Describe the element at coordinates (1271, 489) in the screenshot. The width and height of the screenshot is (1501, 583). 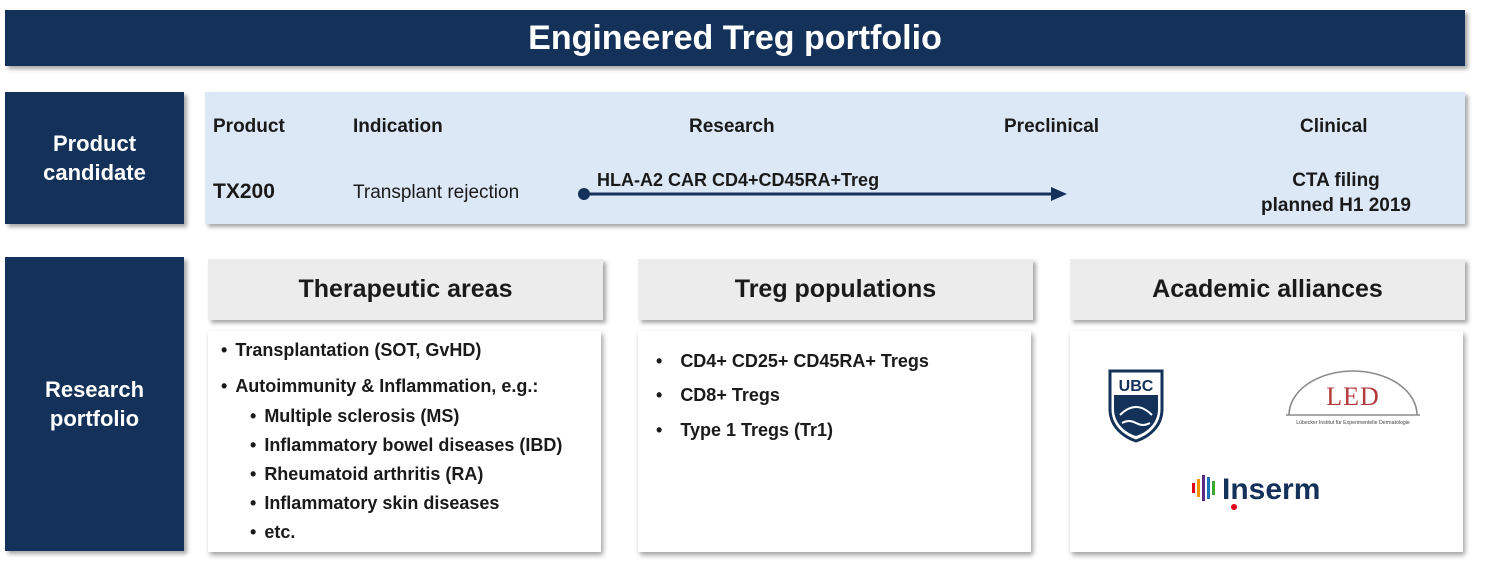
I see `inserm-logo-text: Inserm` at that location.